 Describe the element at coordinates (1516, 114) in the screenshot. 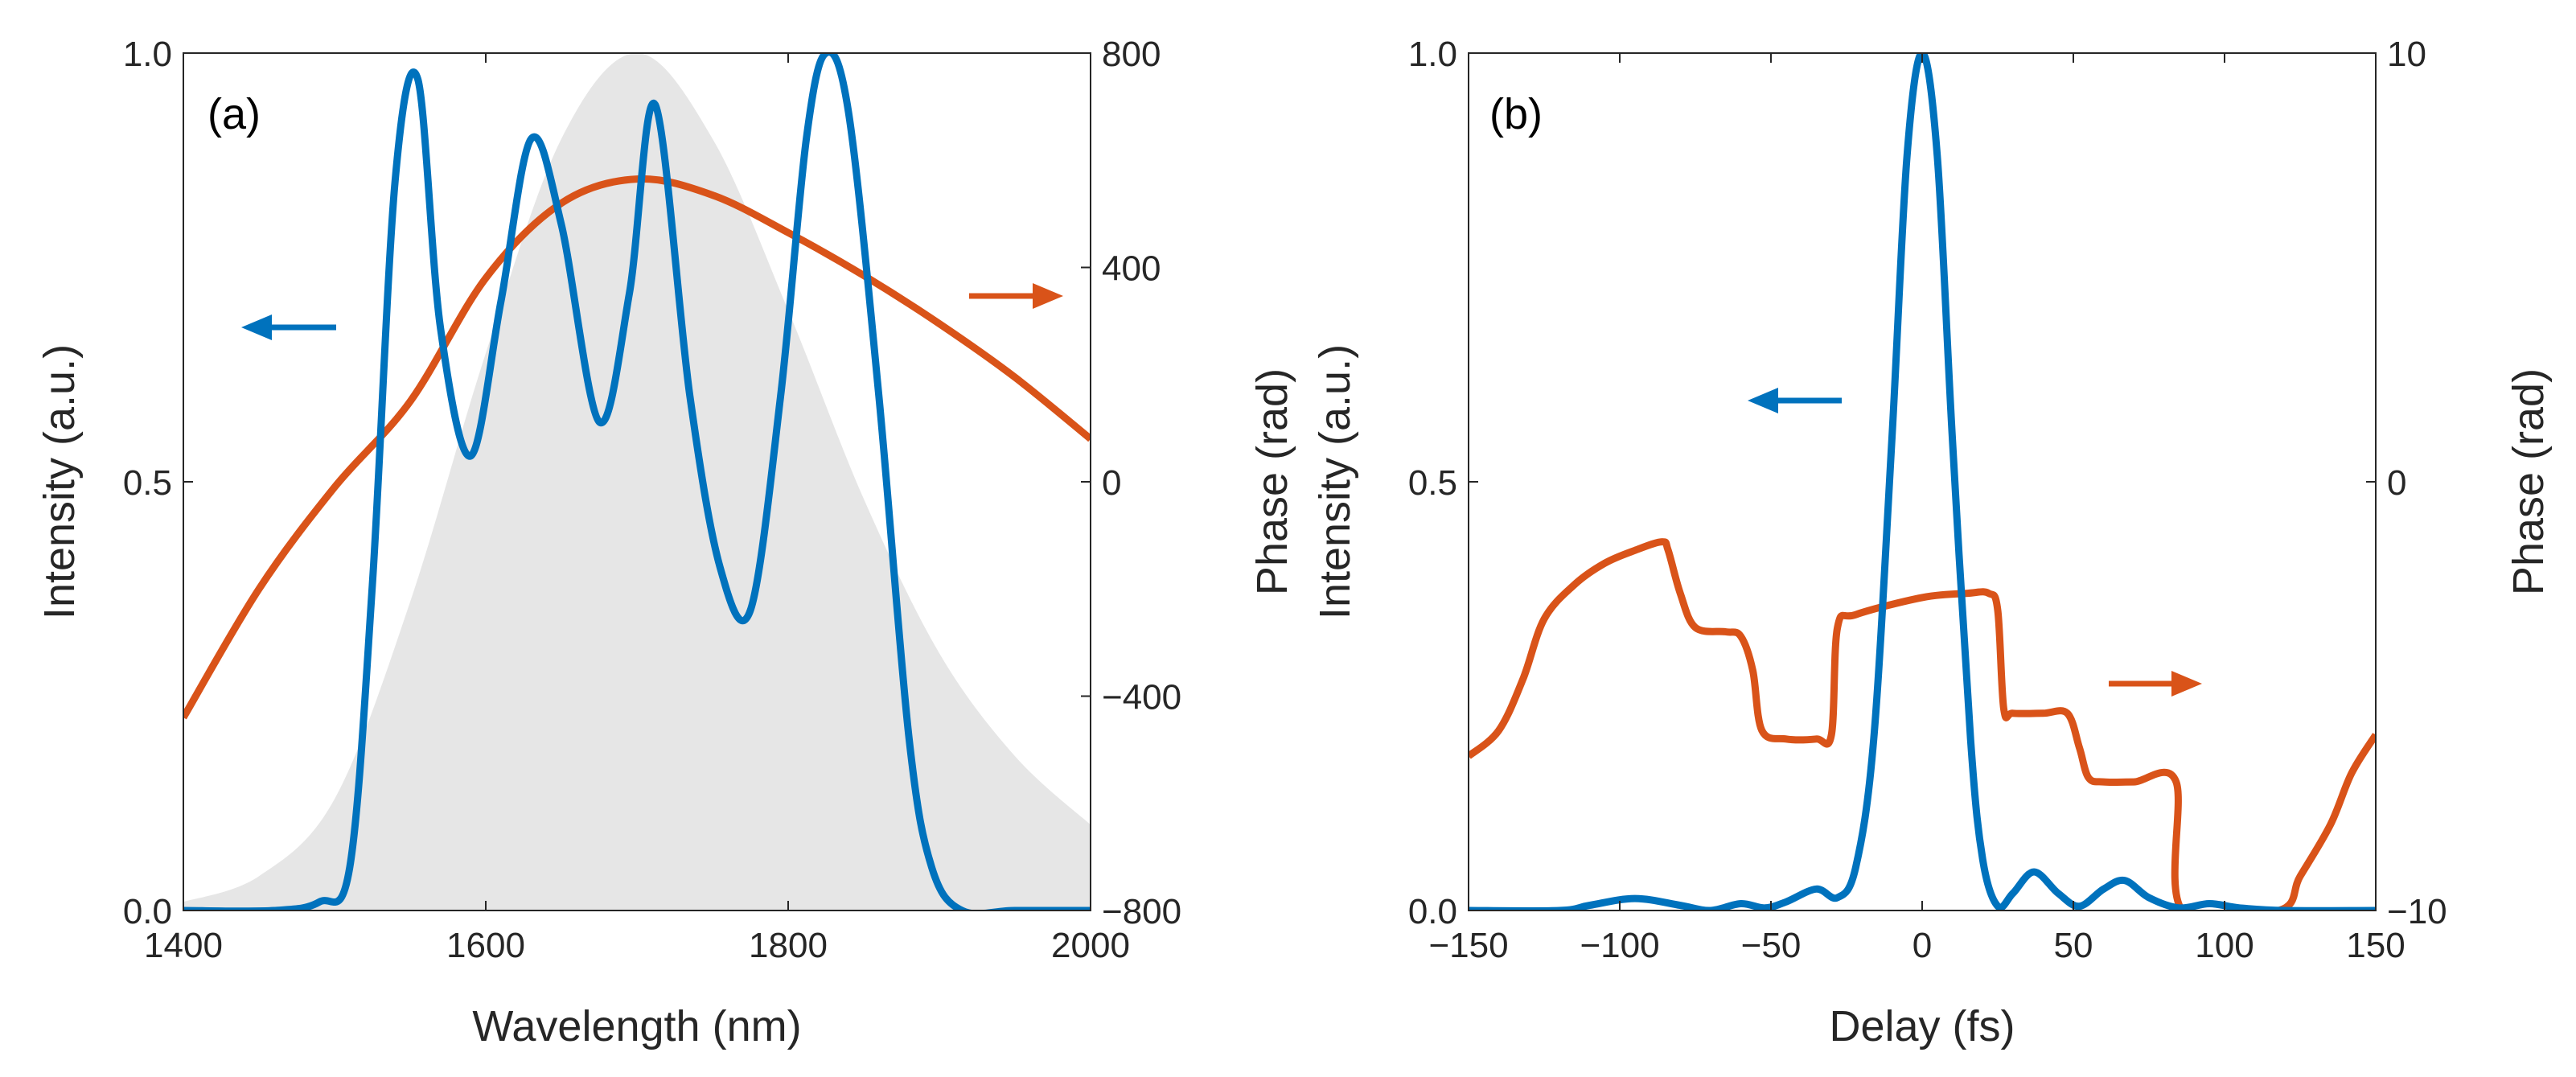

I see `panel-label-b: (b)` at that location.